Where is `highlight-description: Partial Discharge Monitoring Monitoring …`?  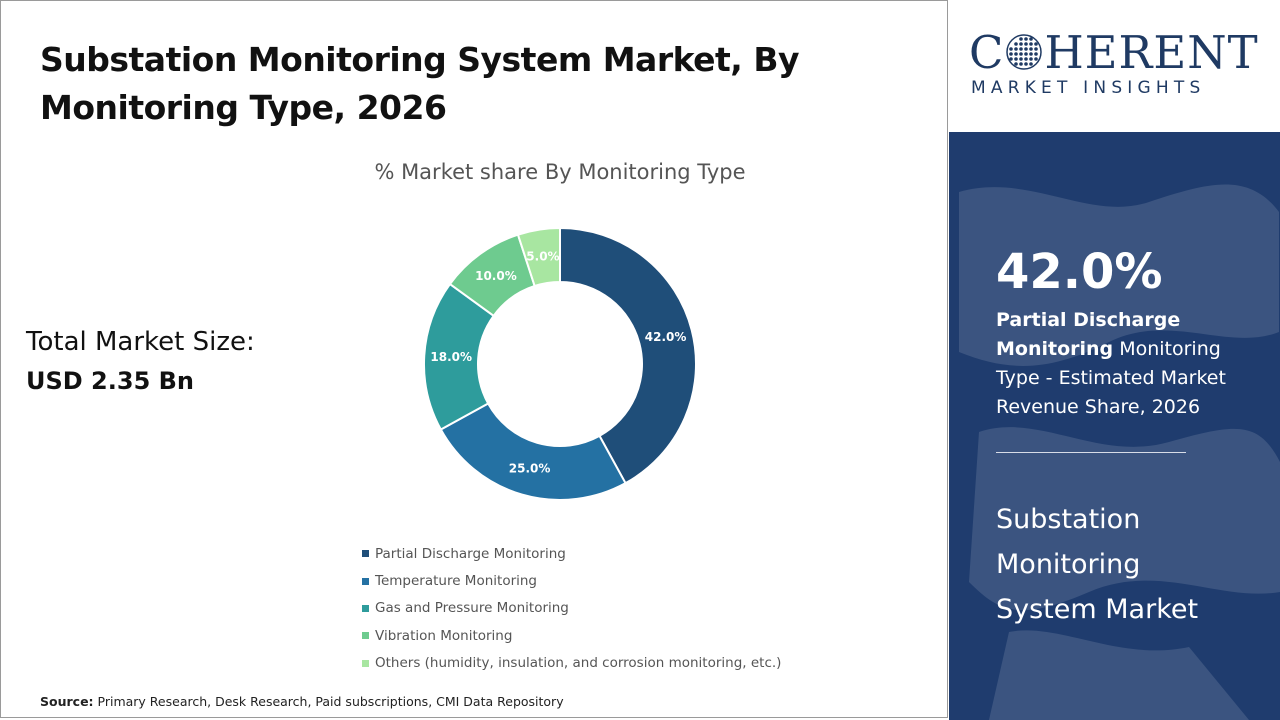 highlight-description: Partial Discharge Monitoring Monitoring … is located at coordinates (1131, 364).